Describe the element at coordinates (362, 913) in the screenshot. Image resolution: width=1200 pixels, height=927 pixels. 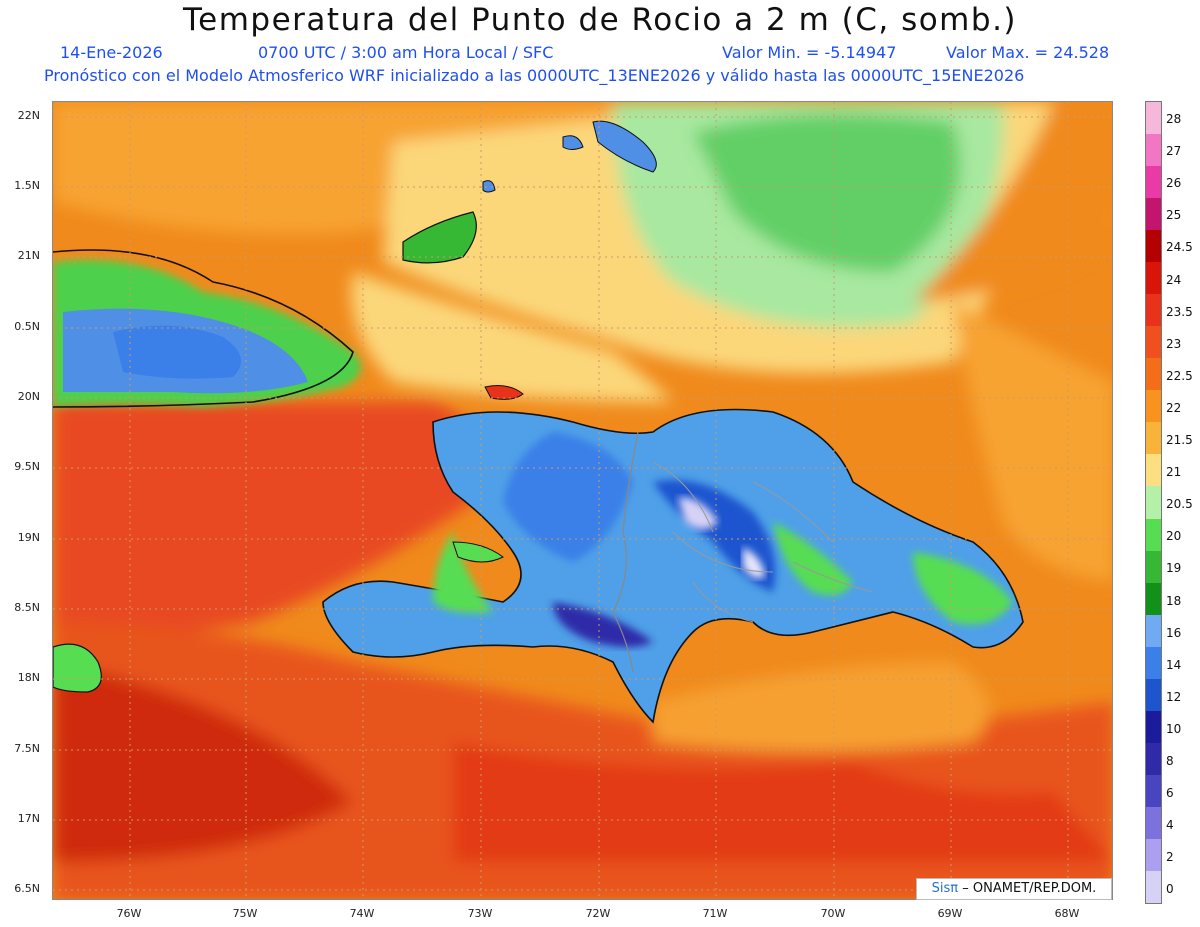
I see `lon-label: 74W` at that location.